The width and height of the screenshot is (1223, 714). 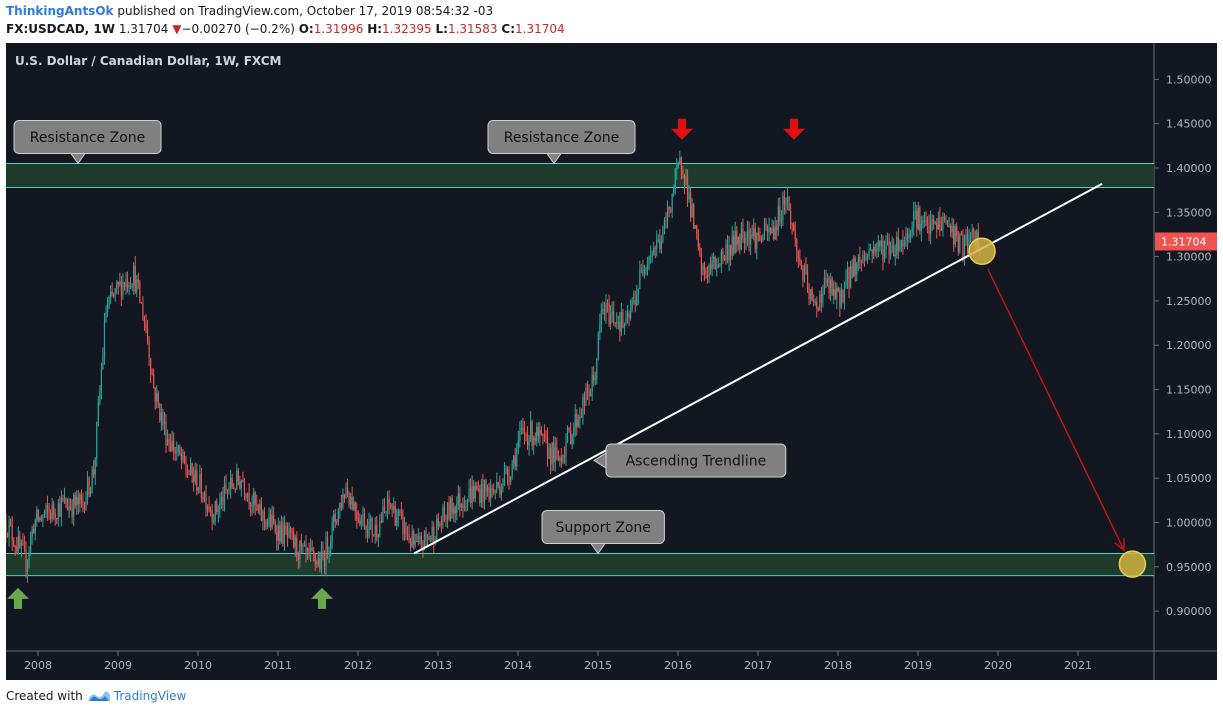 What do you see at coordinates (38, 665) in the screenshot?
I see `time-tick-label: 2008` at bounding box center [38, 665].